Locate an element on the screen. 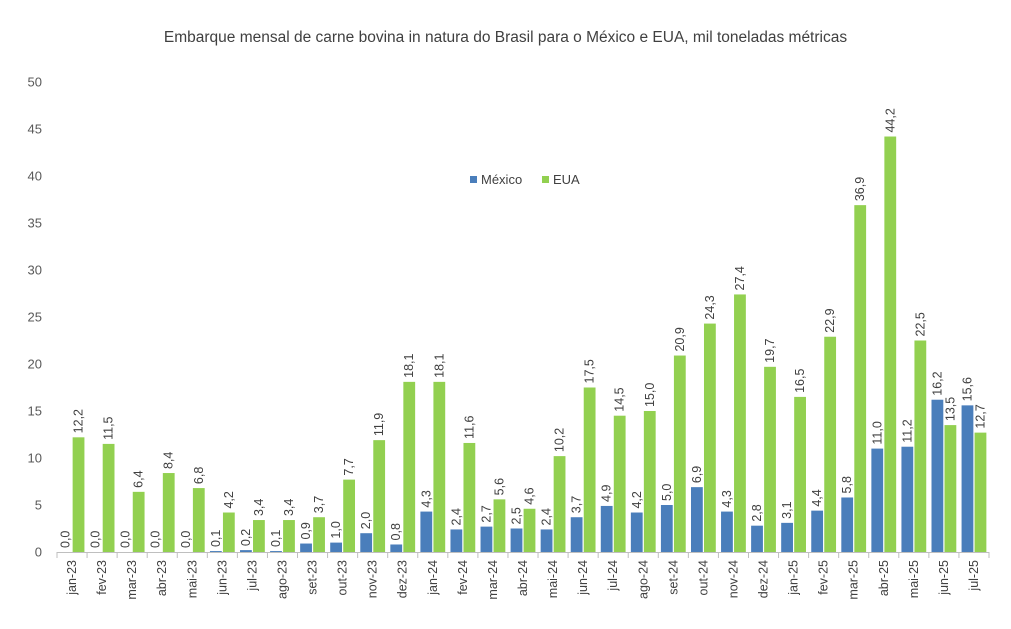 Image resolution: width=1011 pixels, height=629 pixels. data-label-eua: 27,4 is located at coordinates (740, 278).